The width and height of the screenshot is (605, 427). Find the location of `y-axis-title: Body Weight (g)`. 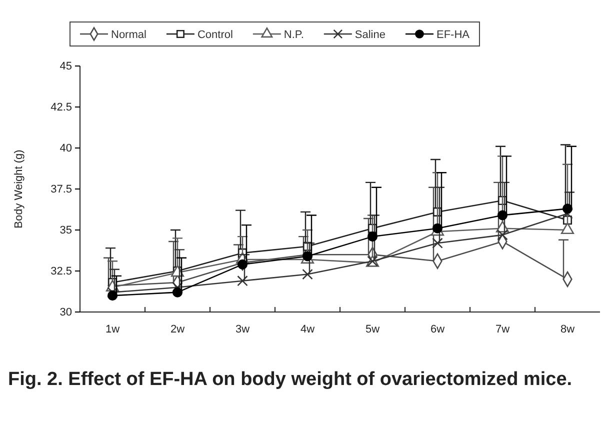

y-axis-title: Body Weight (g) is located at coordinates (19, 189).